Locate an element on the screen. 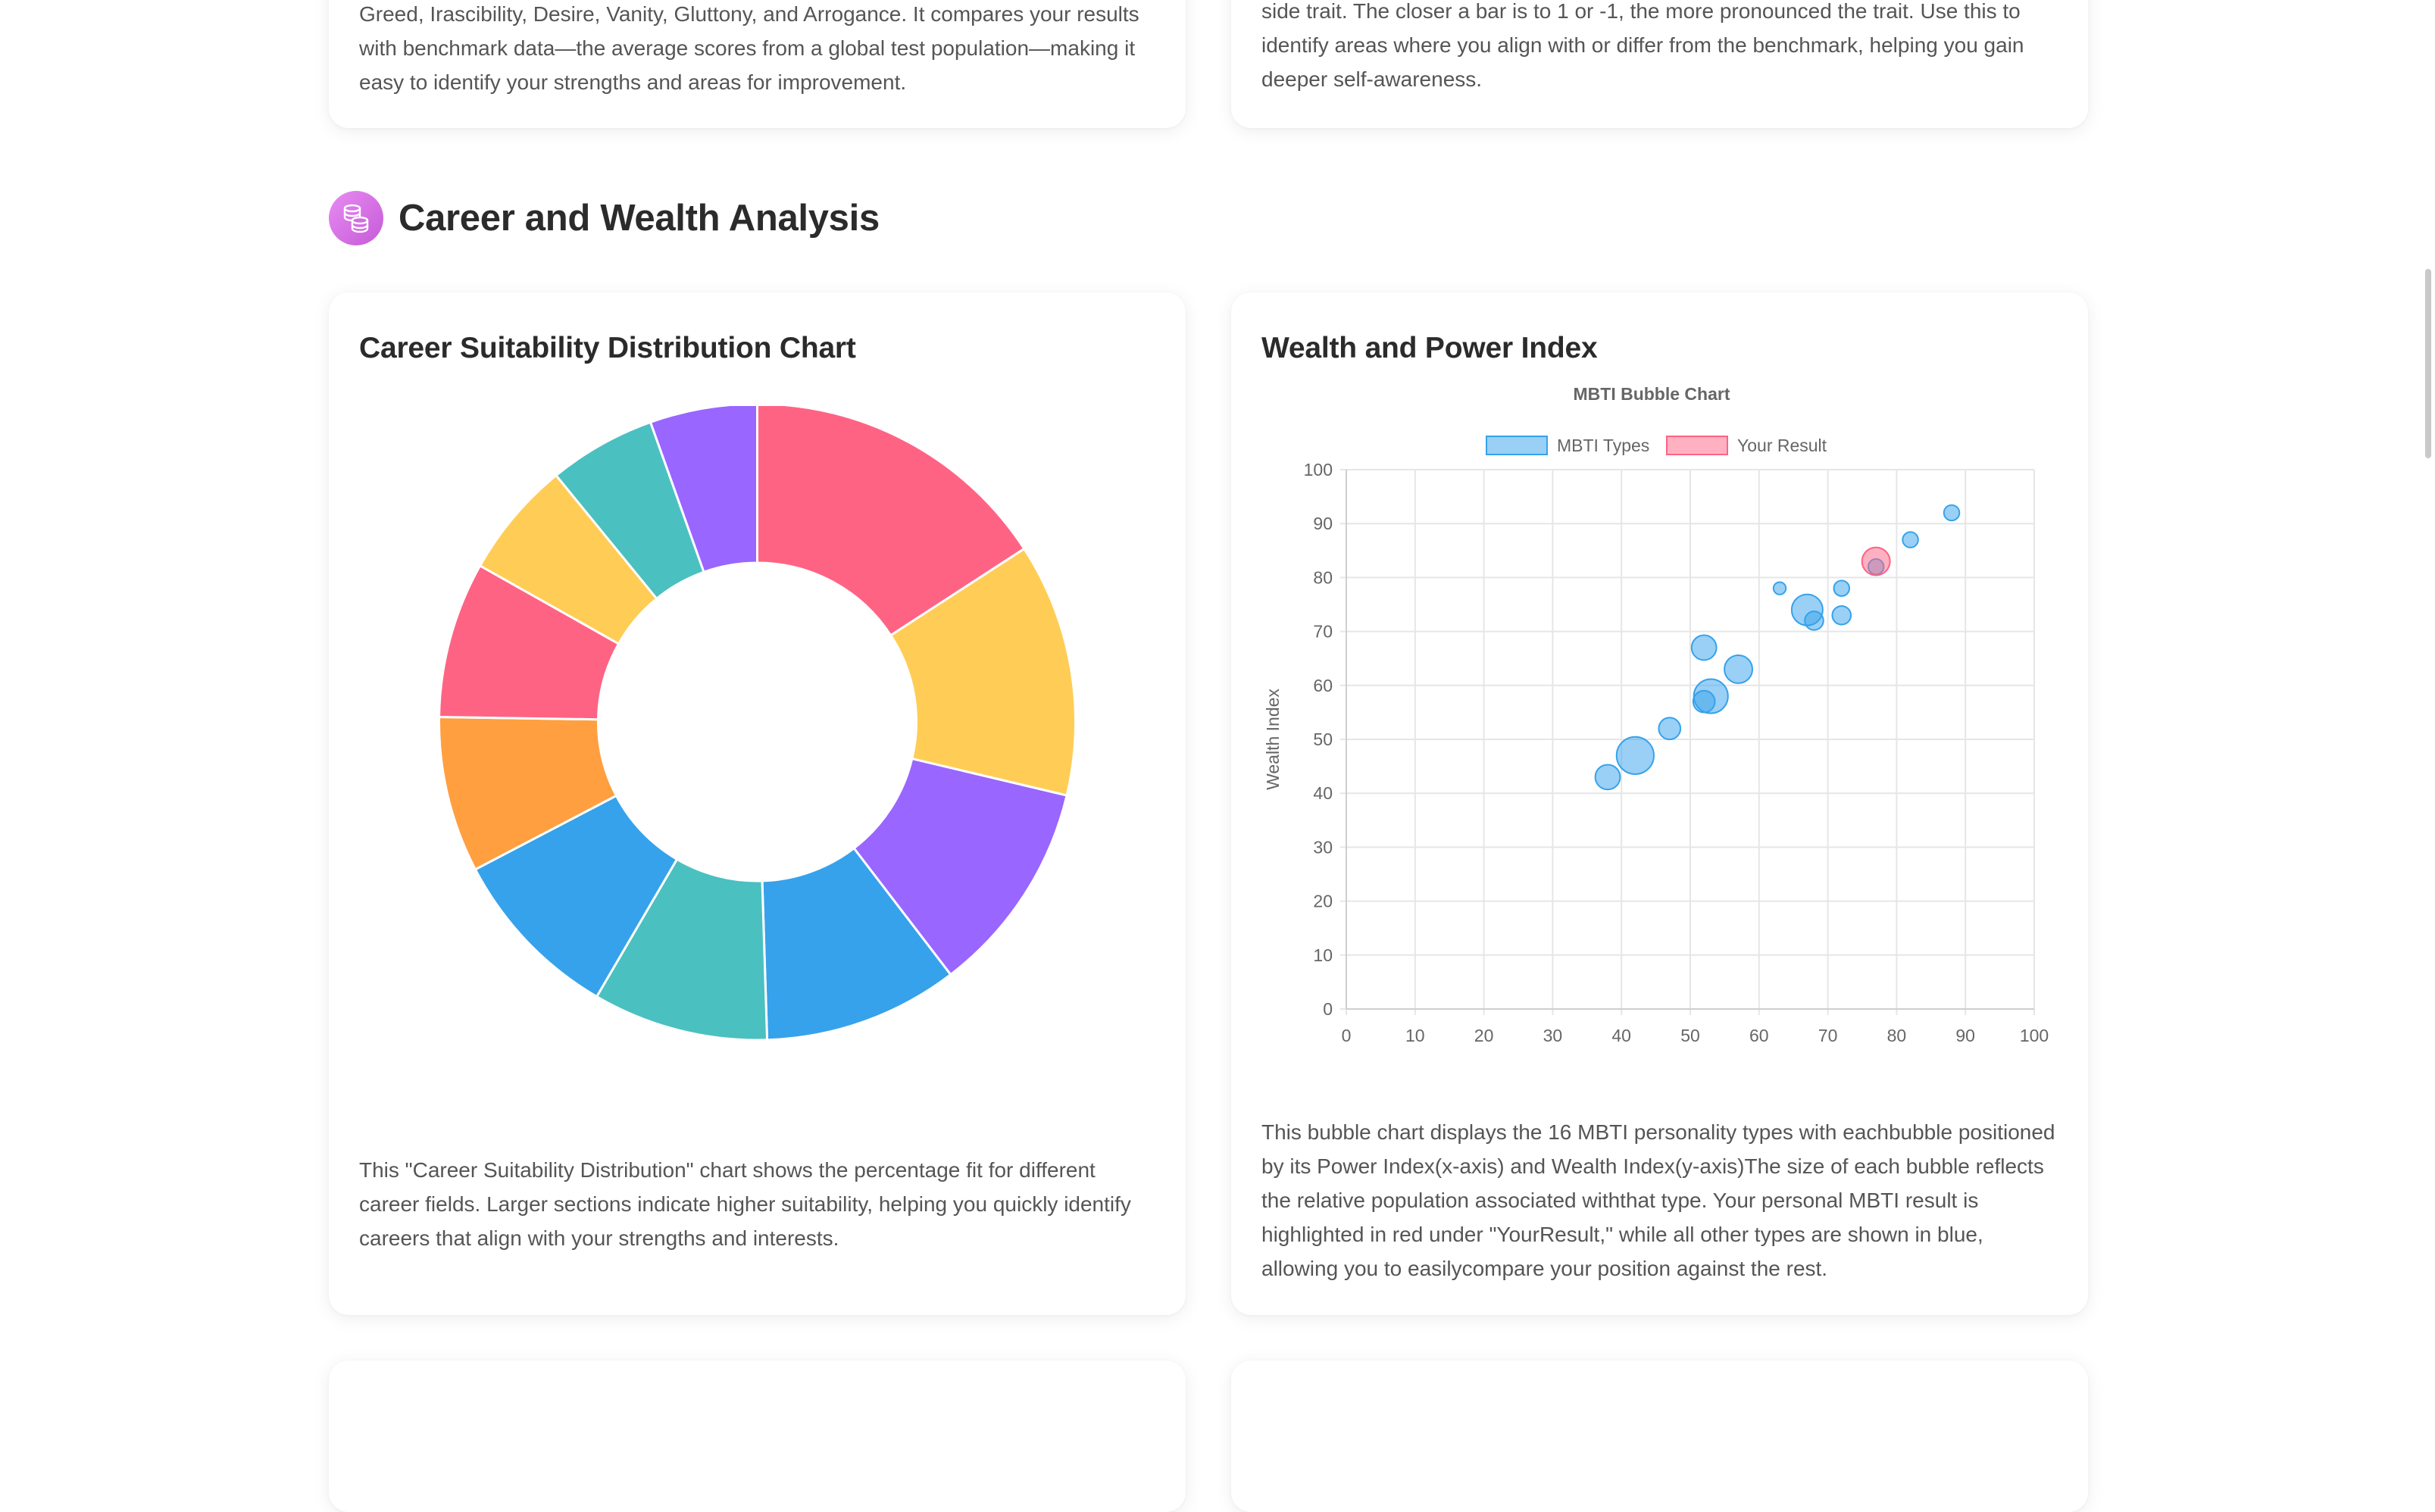  next-left-card is located at coordinates (757, 1436).